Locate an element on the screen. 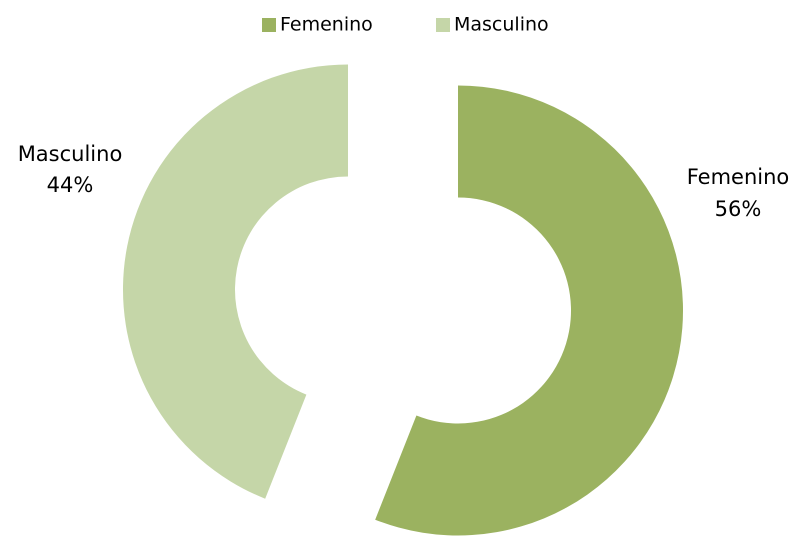  data-labels: Femenino 56% Masculino 44% is located at coordinates (404, 181).